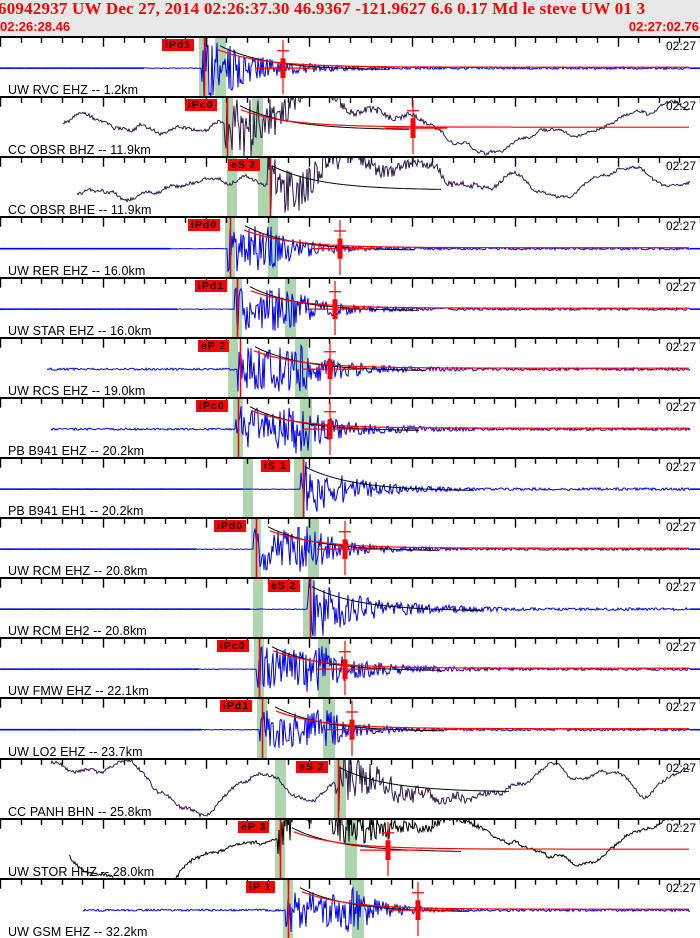 The image size is (700, 938). Describe the element at coordinates (77, 630) in the screenshot. I see `station-channel-label: UW RCM EH2 -- 20.8km` at that location.